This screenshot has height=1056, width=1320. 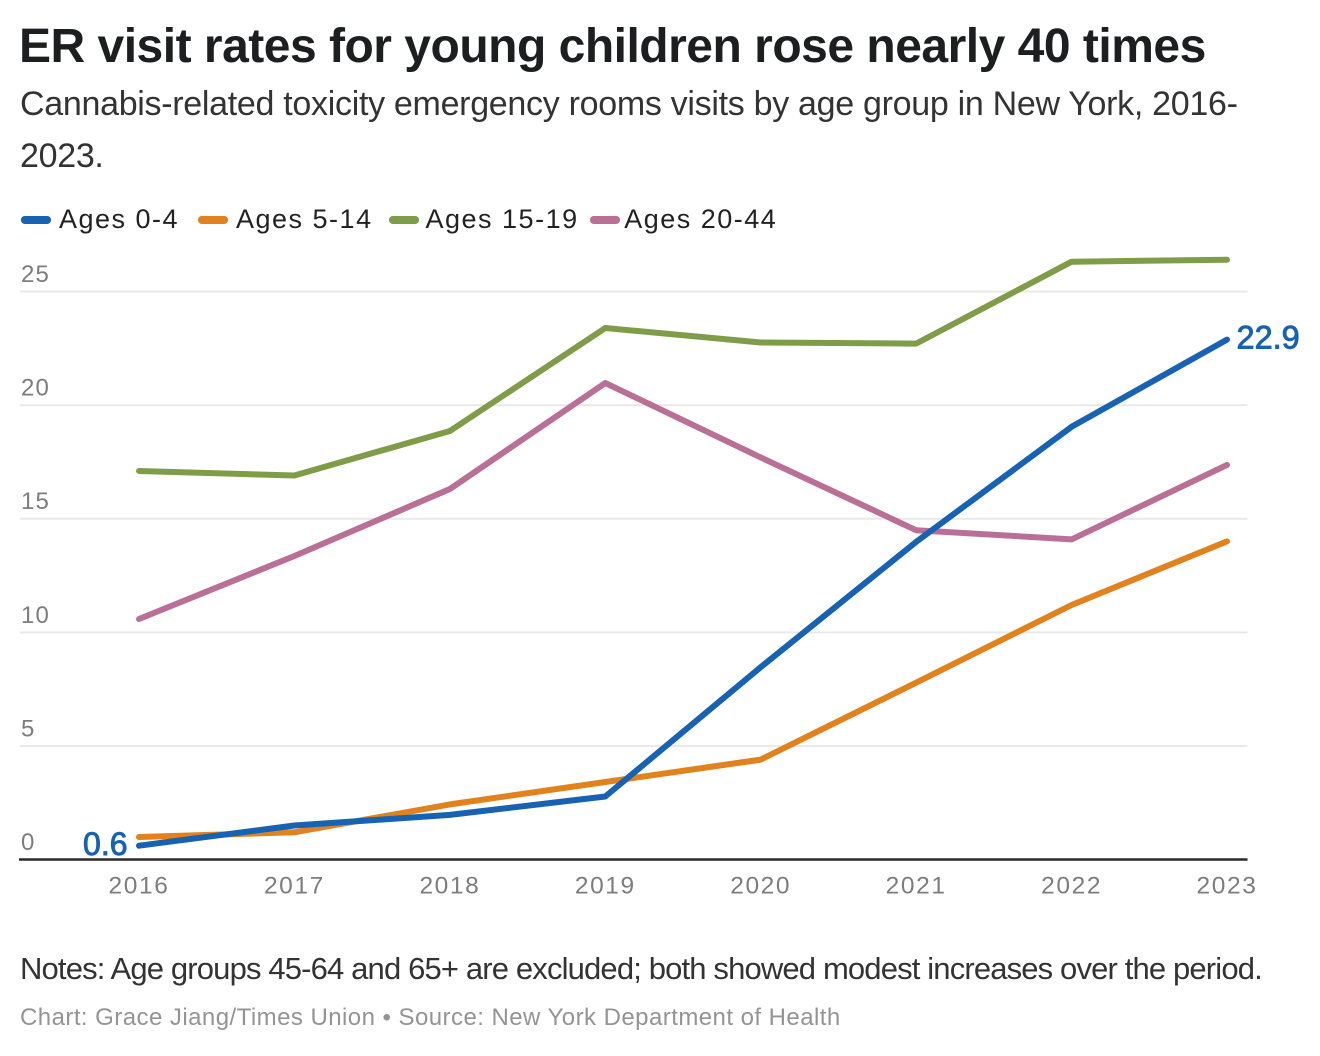 What do you see at coordinates (105, 844) in the screenshot?
I see `svg-text: 0.6` at bounding box center [105, 844].